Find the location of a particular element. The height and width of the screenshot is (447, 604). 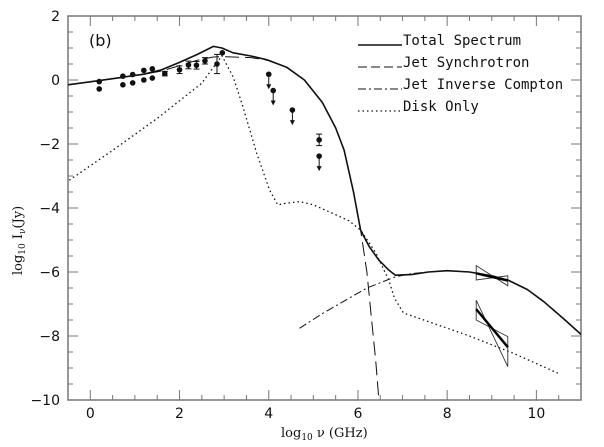

y-axis-label-mid: I is located at coordinates (18, 238).